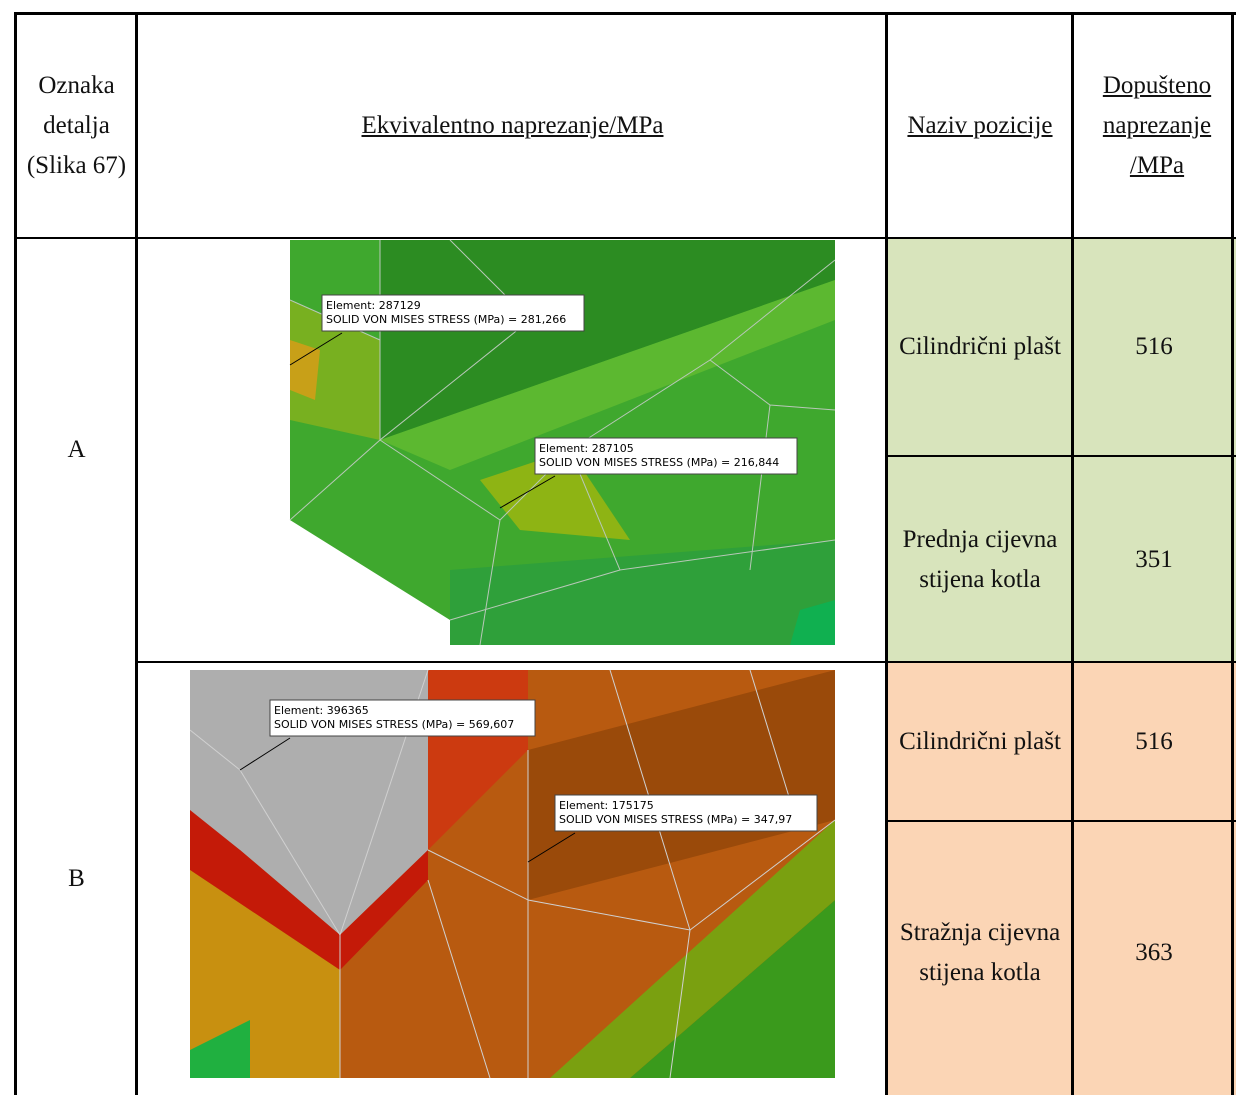 The image size is (1236, 1095). What do you see at coordinates (76, 878) in the screenshot?
I see `row-label: B` at bounding box center [76, 878].